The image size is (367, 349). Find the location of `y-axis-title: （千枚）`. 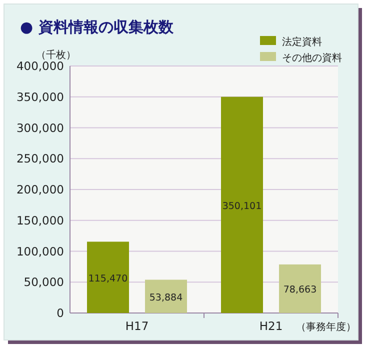

y-axis-title: （千枚） is located at coordinates (56, 55).